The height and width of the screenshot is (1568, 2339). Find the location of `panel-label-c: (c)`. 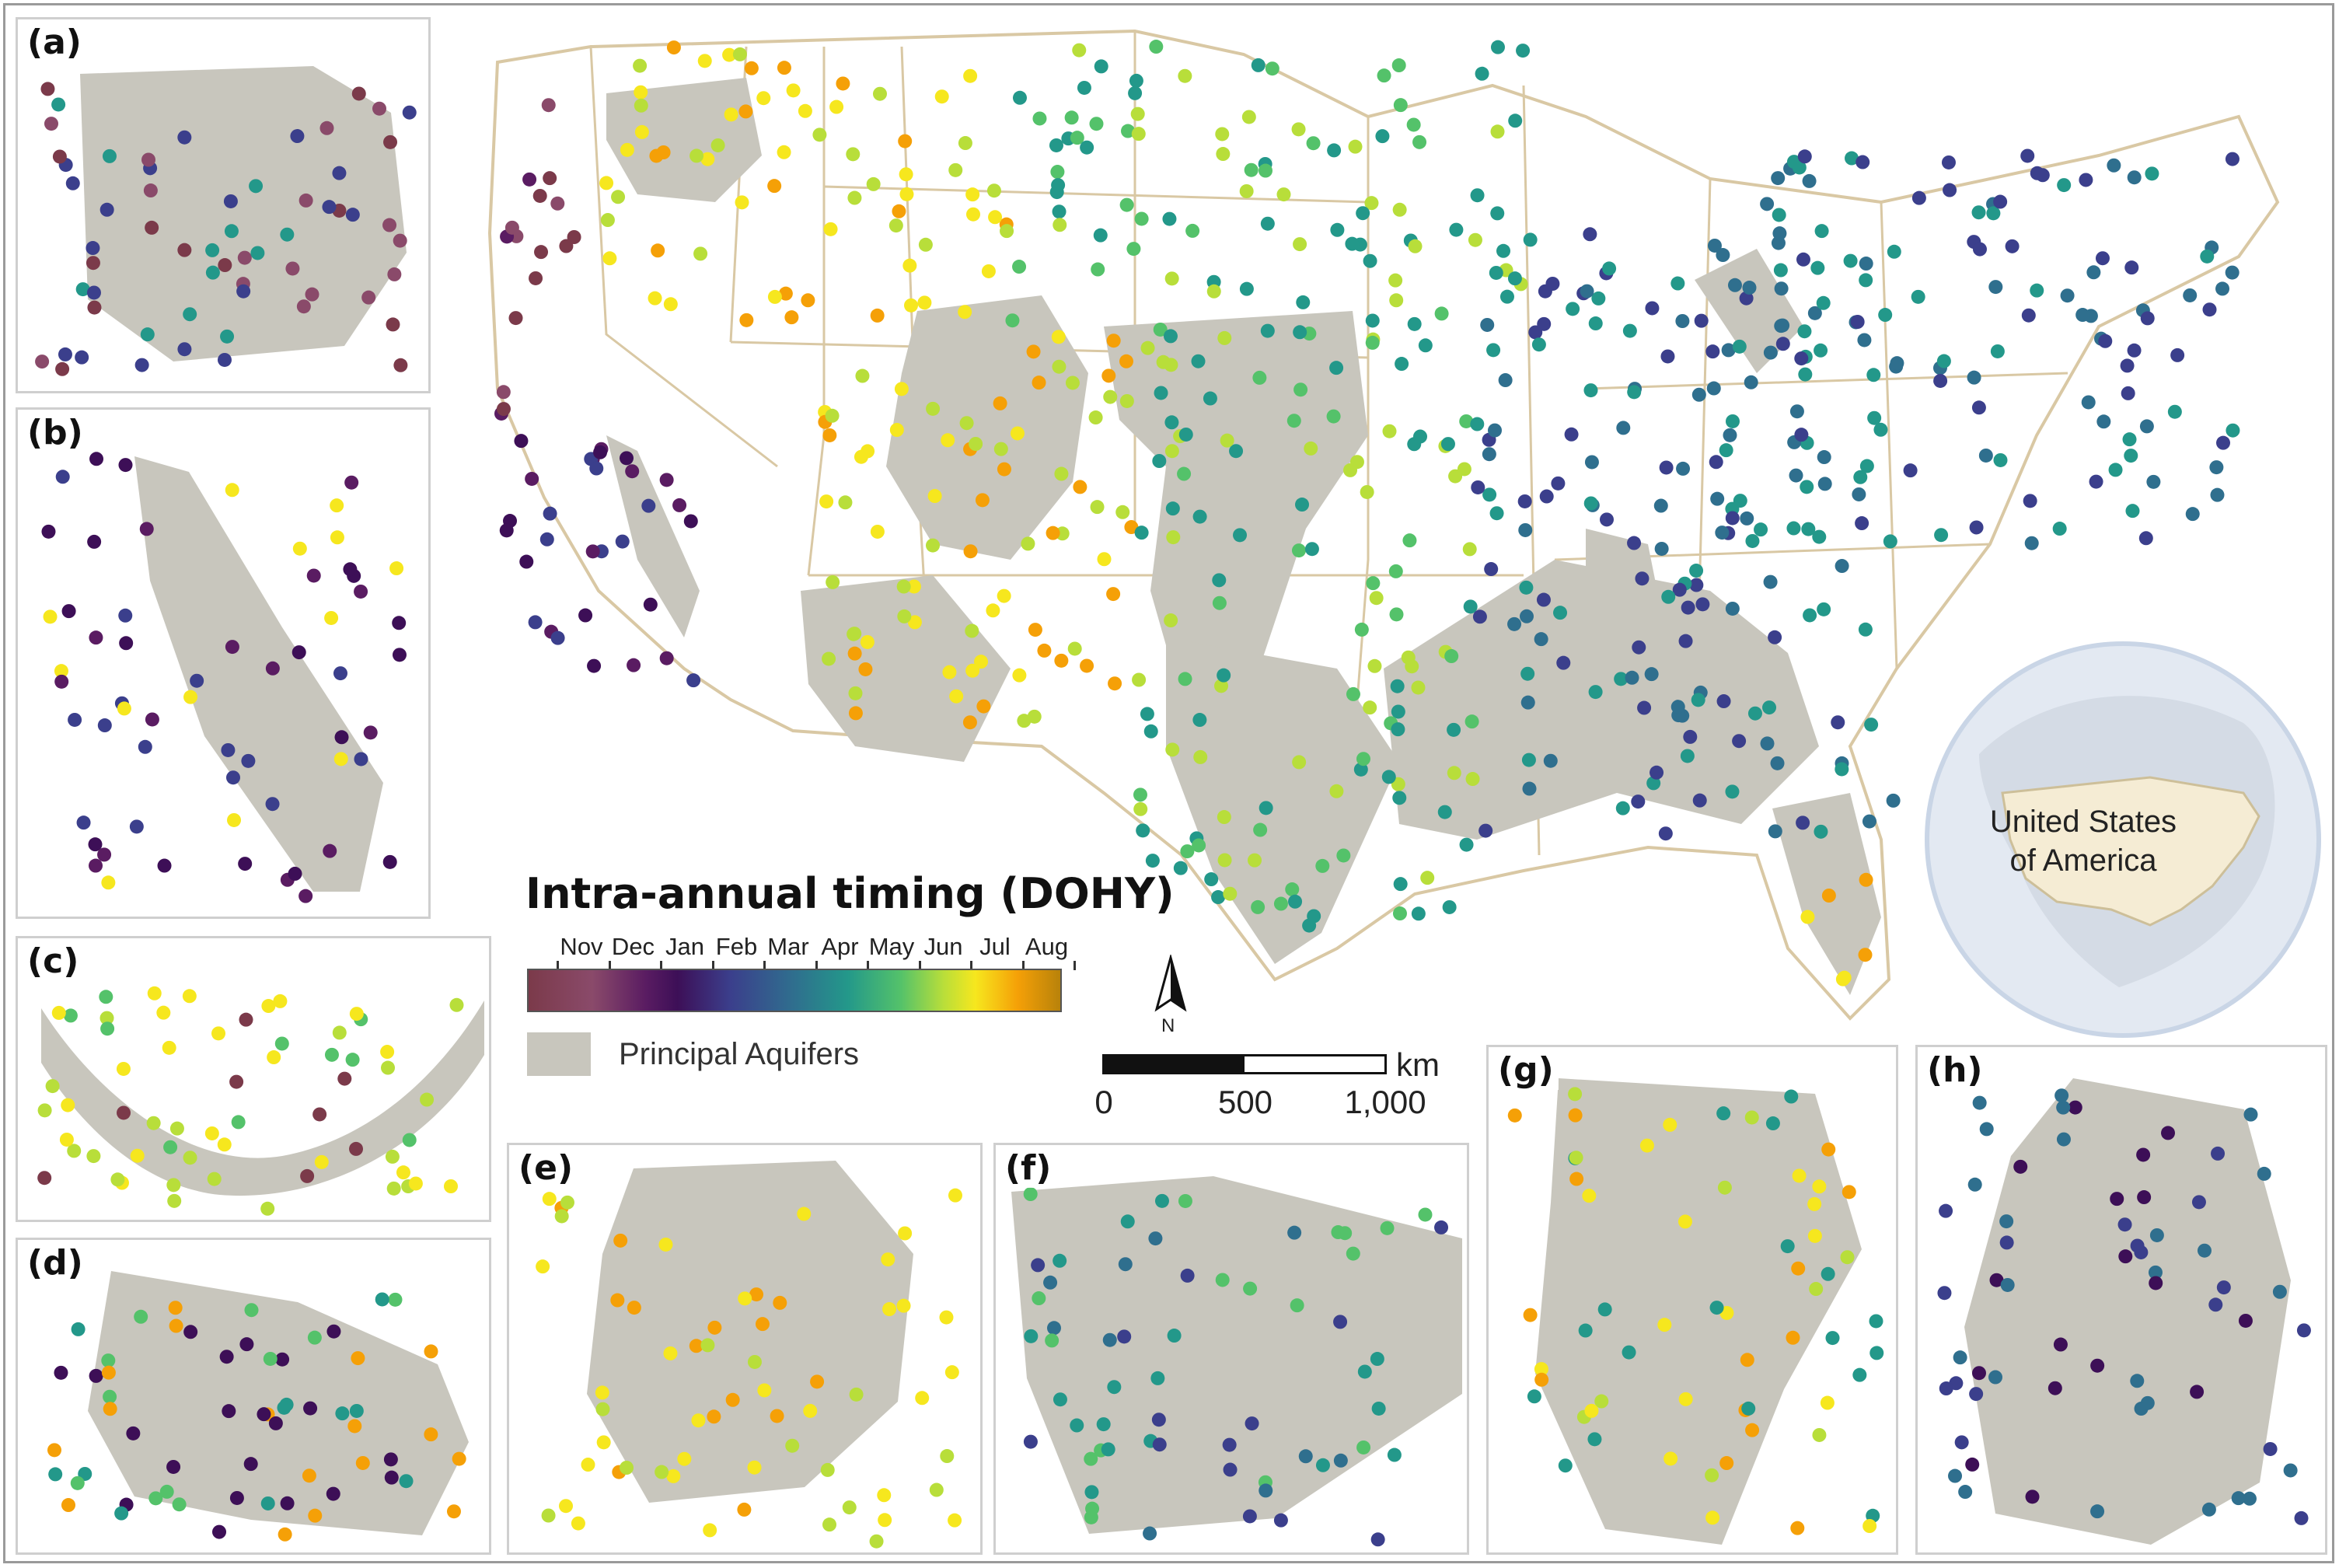

panel-label-c: (c) is located at coordinates (53, 961).